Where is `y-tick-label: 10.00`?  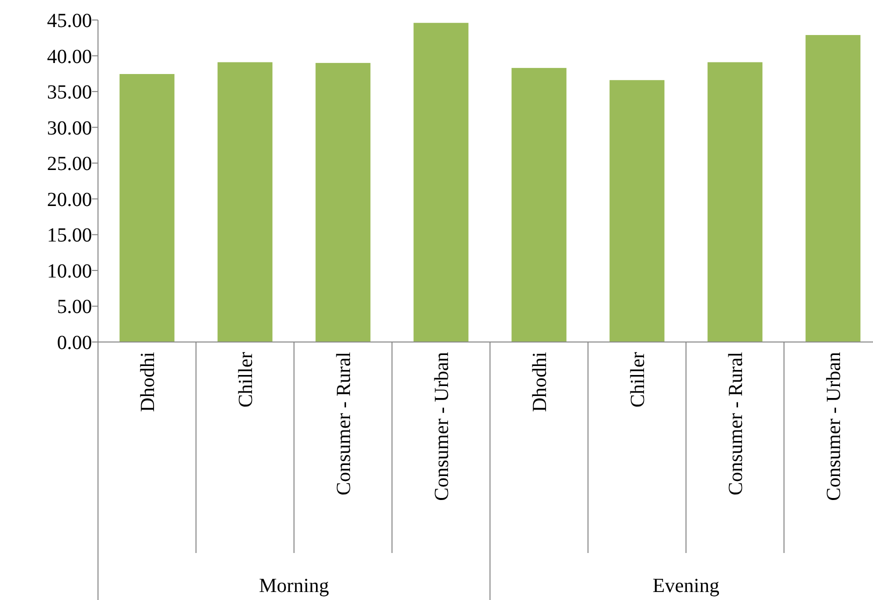 y-tick-label: 10.00 is located at coordinates (69, 271).